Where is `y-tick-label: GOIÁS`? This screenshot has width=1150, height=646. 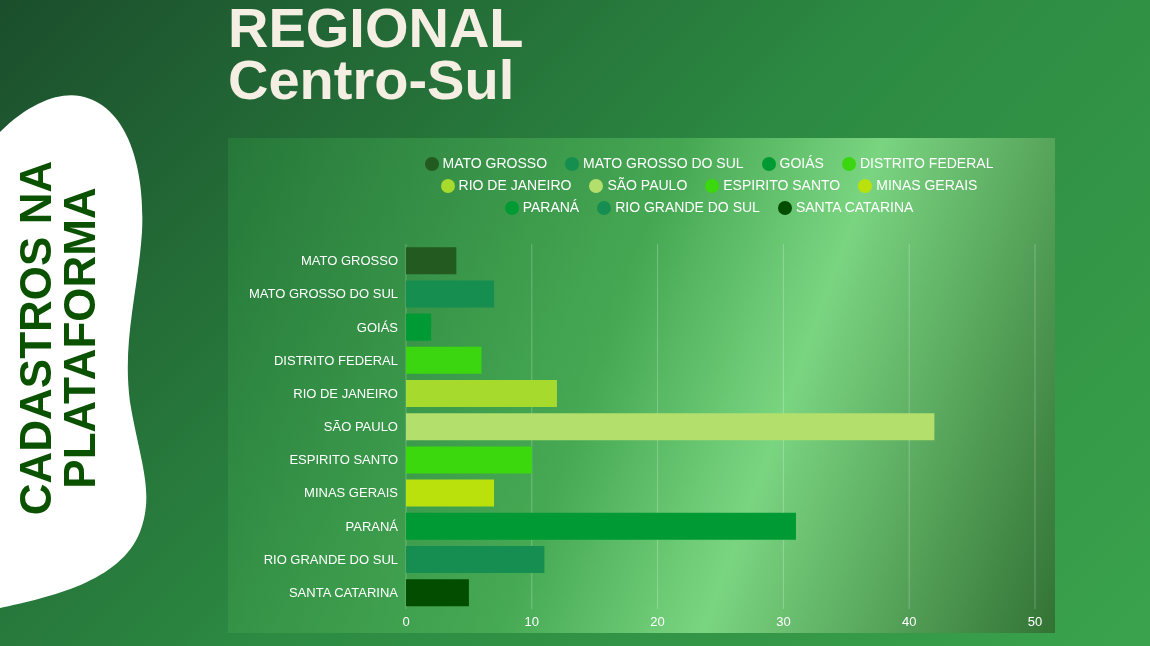 y-tick-label: GOIÁS is located at coordinates (377, 327).